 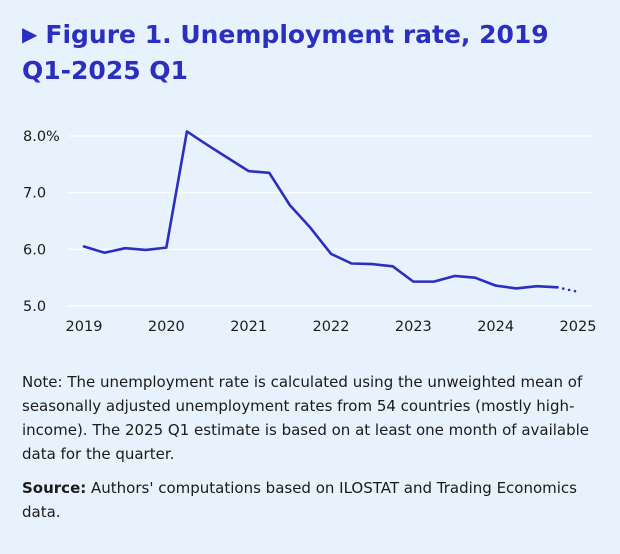 What do you see at coordinates (41, 137) in the screenshot?
I see `y-tick-label: 8.0%` at bounding box center [41, 137].